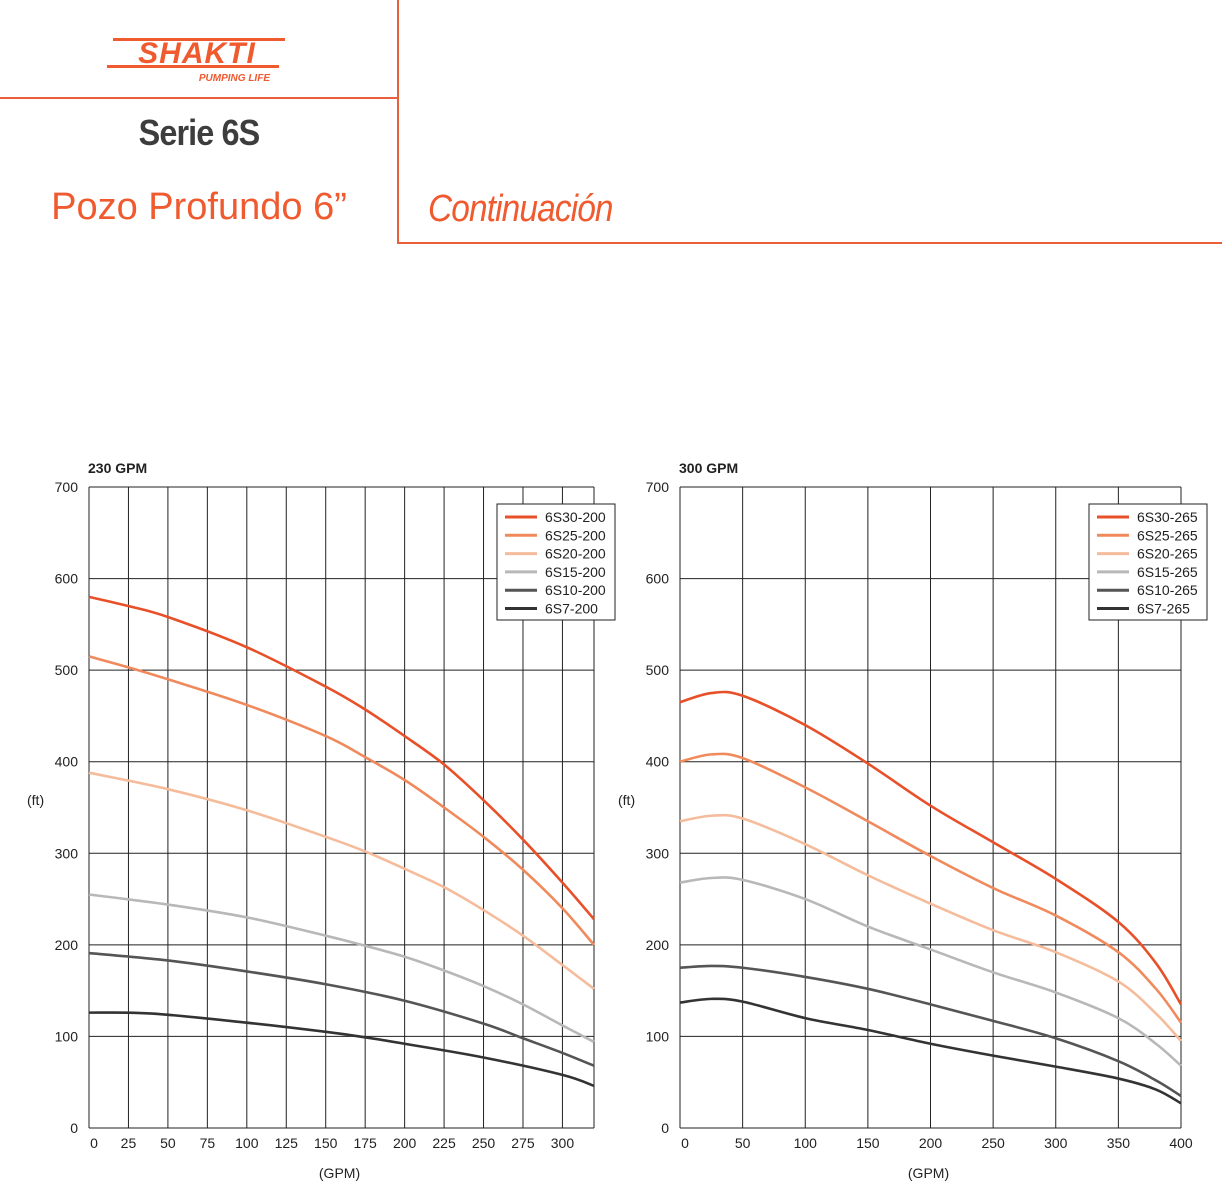  I want to click on legend-label: 6S15-265, so click(1167, 572).